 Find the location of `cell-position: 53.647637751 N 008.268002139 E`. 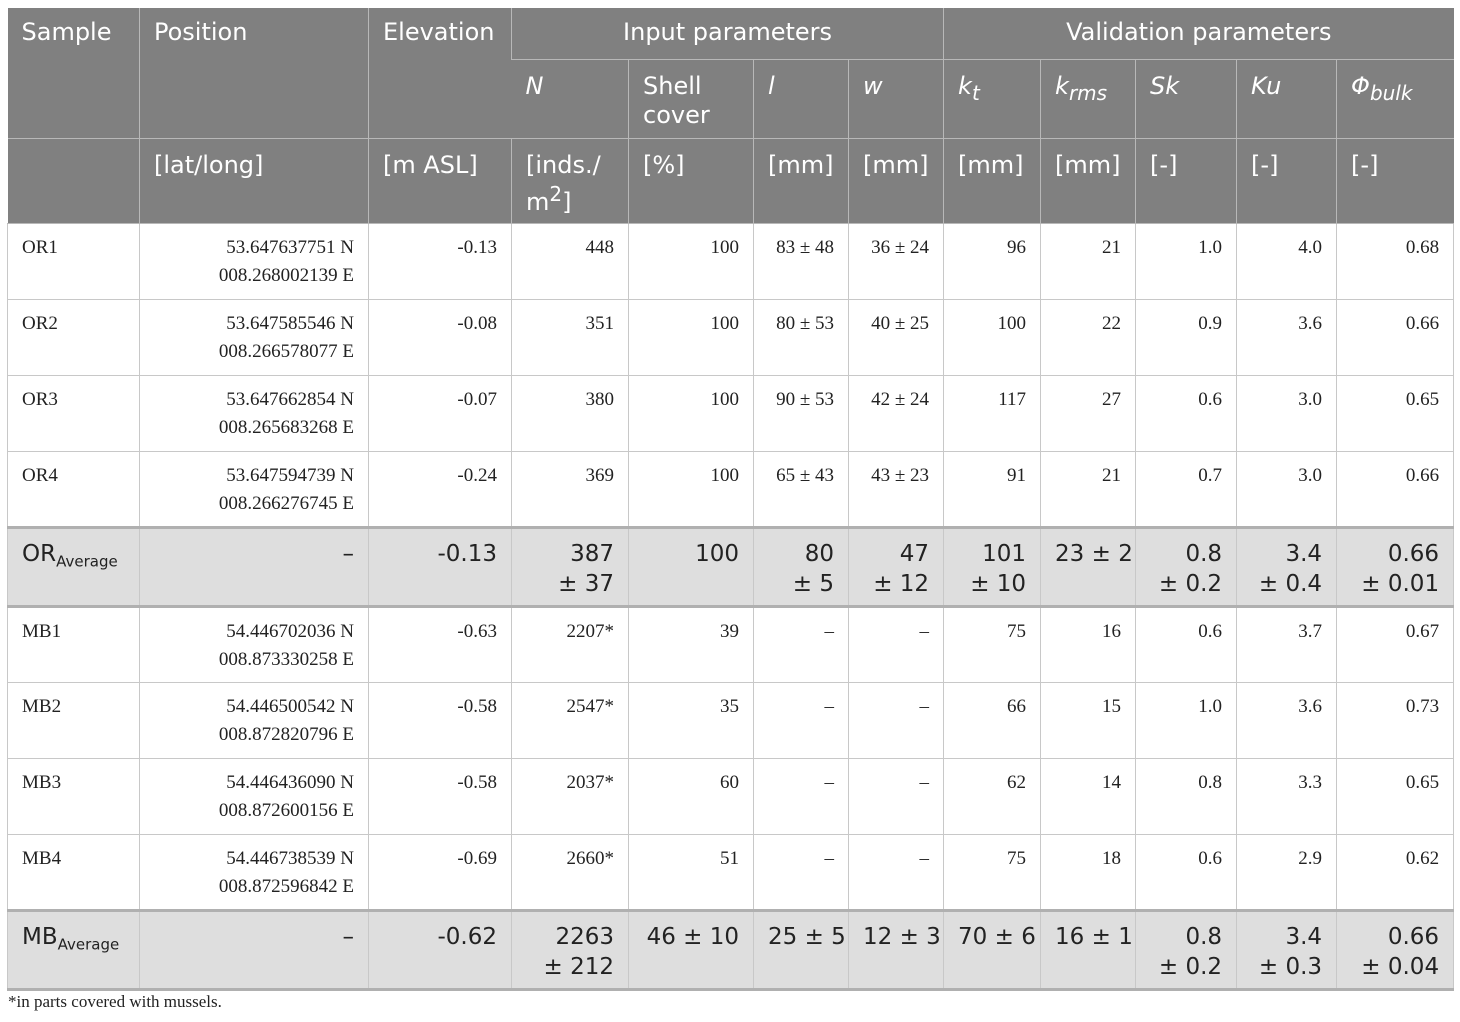

cell-position: 53.647637751 N 008.268002139 E is located at coordinates (254, 261).